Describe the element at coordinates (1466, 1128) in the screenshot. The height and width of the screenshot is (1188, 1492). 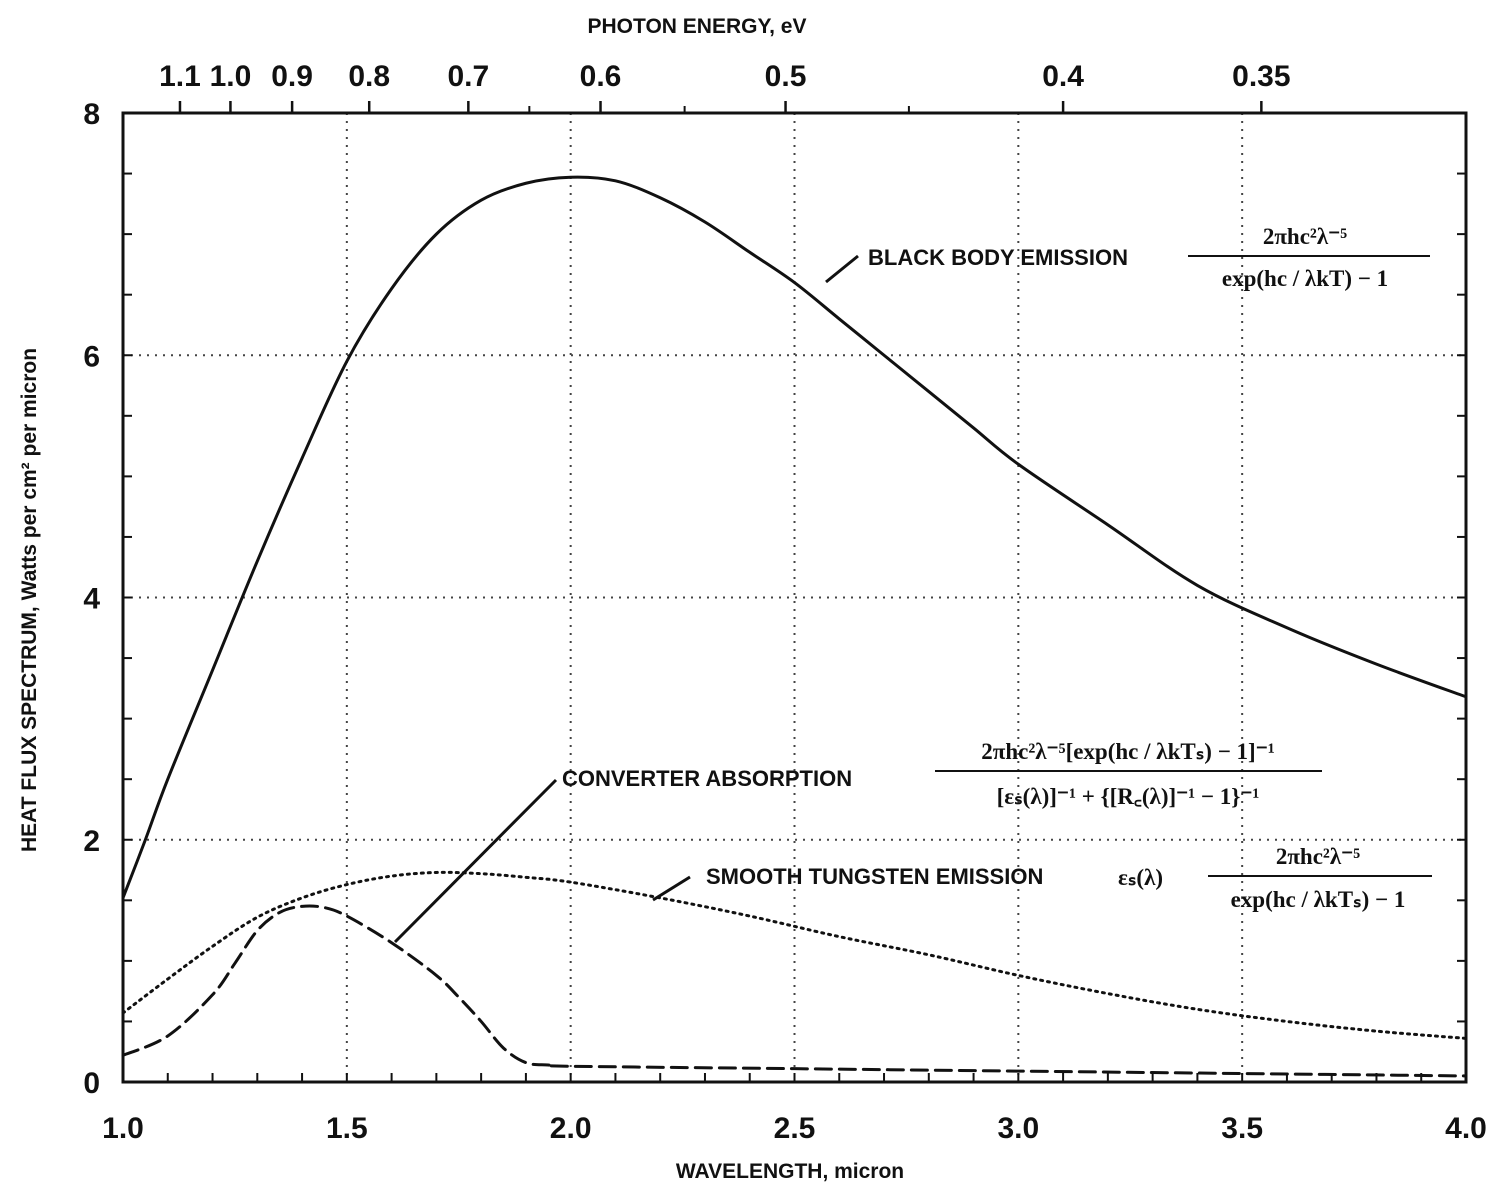
I see `x-tick-label: 4.0` at that location.